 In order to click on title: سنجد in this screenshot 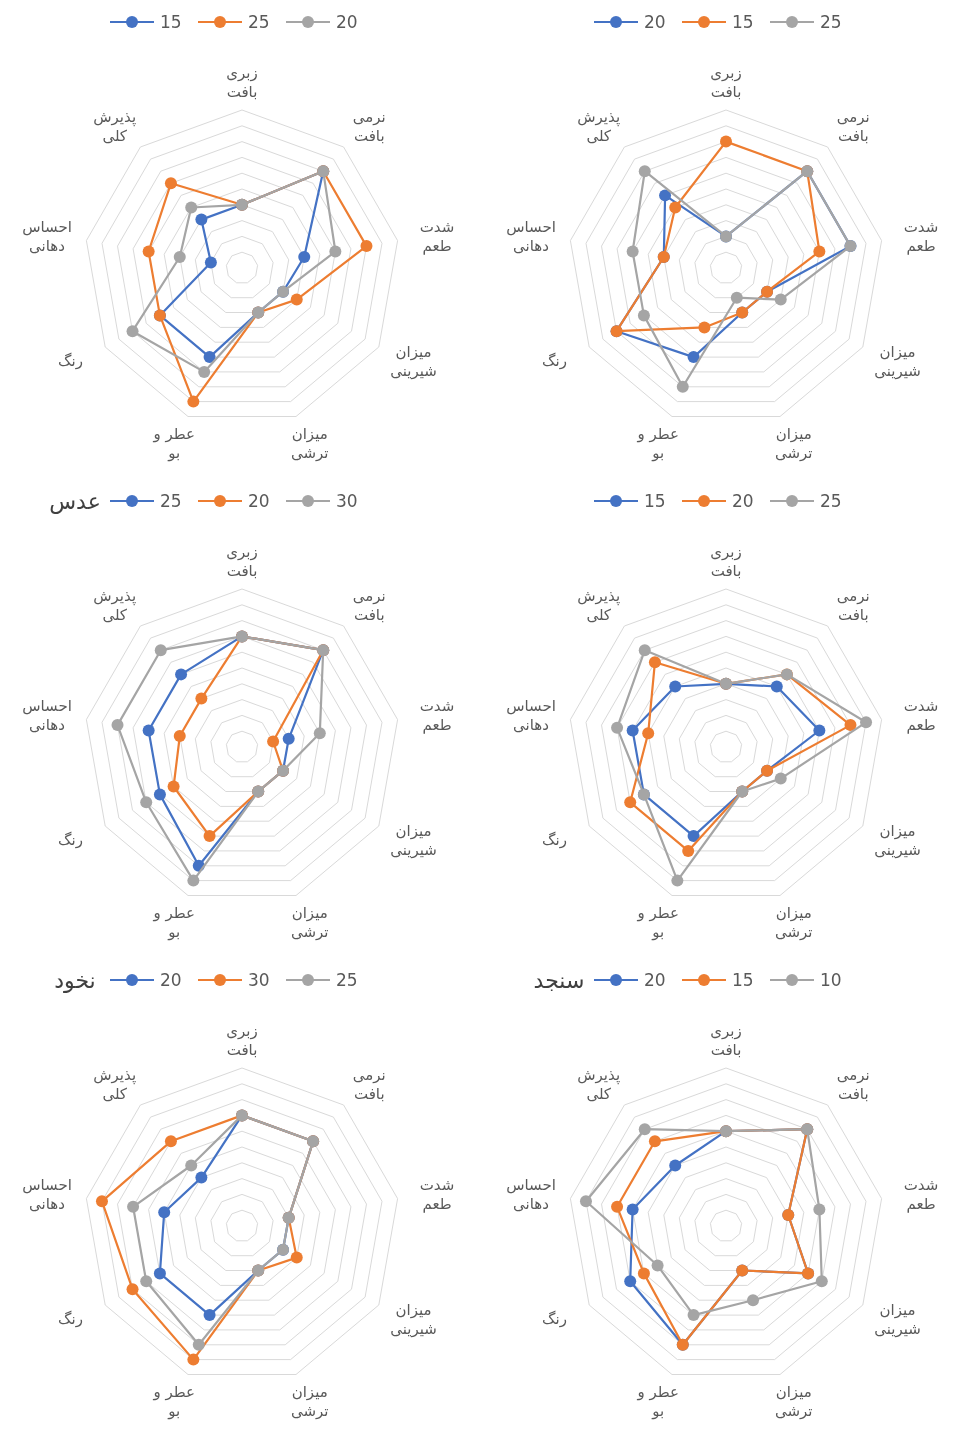, I will do `click(559, 980)`.